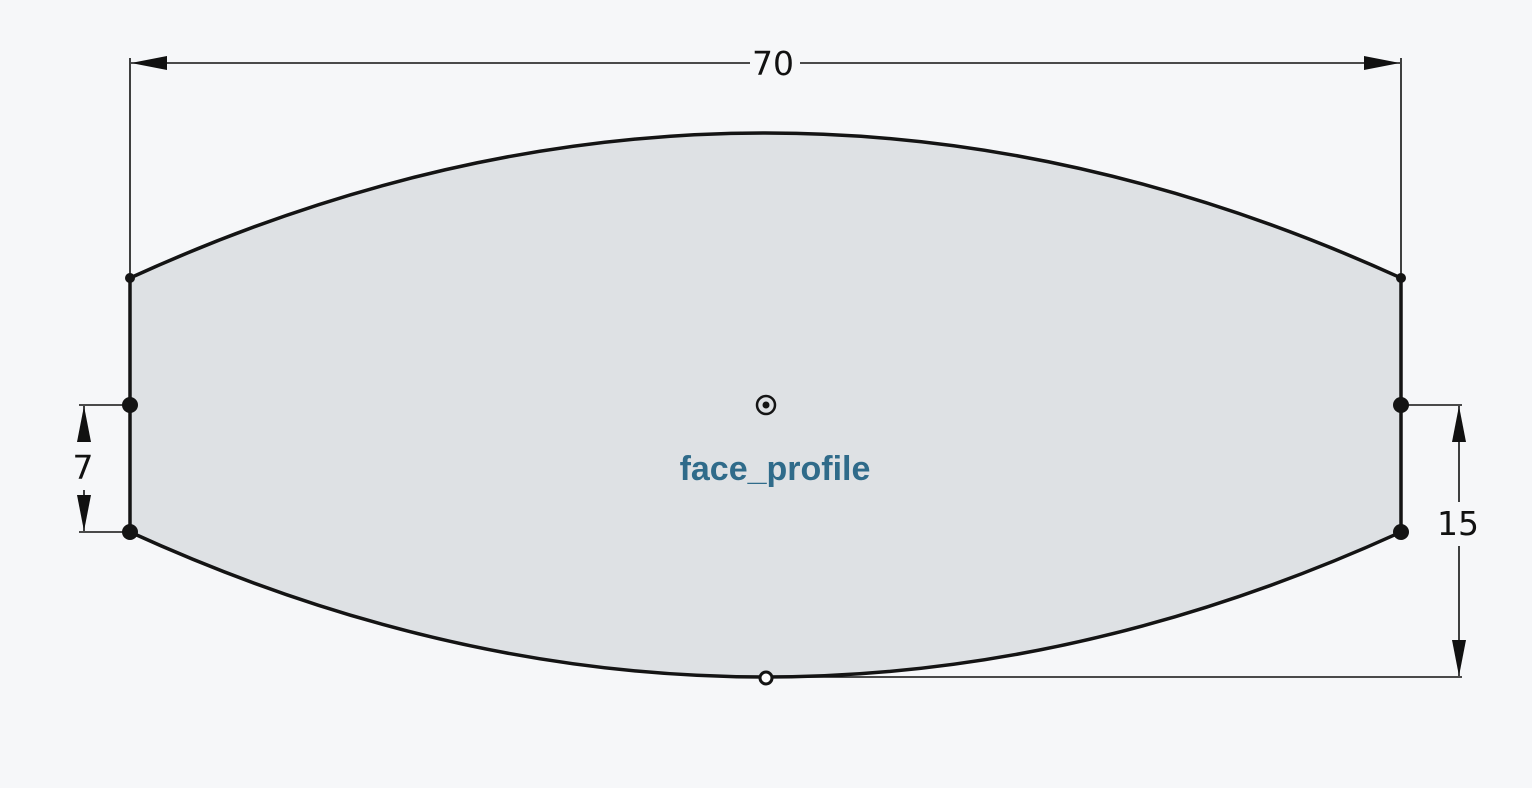 The image size is (1532, 788). What do you see at coordinates (1401, 405) in the screenshot?
I see `sketch-point-right-mid` at bounding box center [1401, 405].